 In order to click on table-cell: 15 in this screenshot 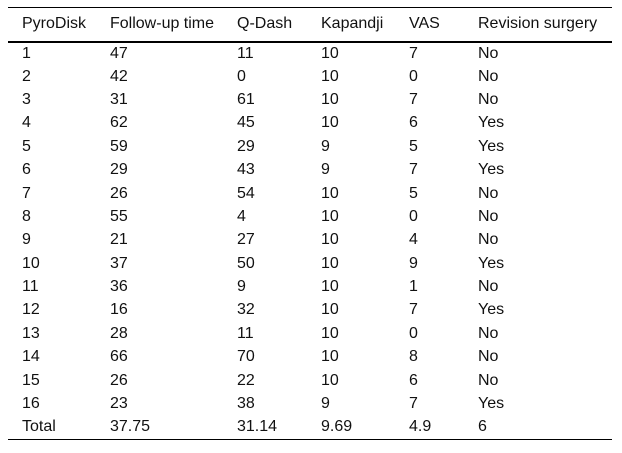, I will do `click(31, 380)`.